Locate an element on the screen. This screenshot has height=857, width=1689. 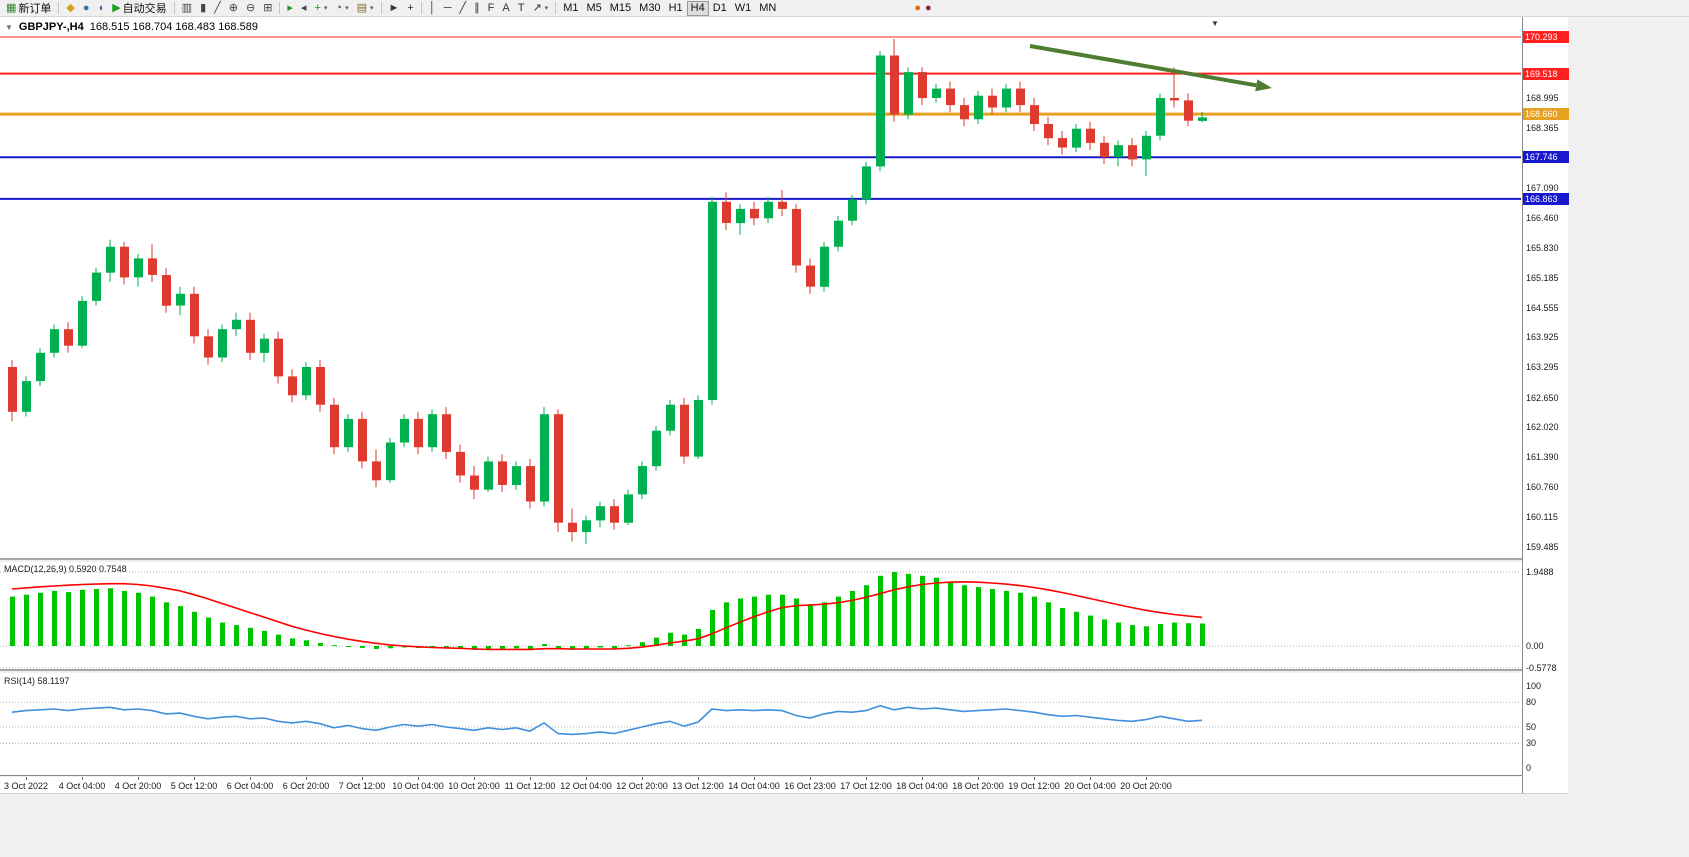
alert-status-icon: ● is located at coordinates (928, 8).